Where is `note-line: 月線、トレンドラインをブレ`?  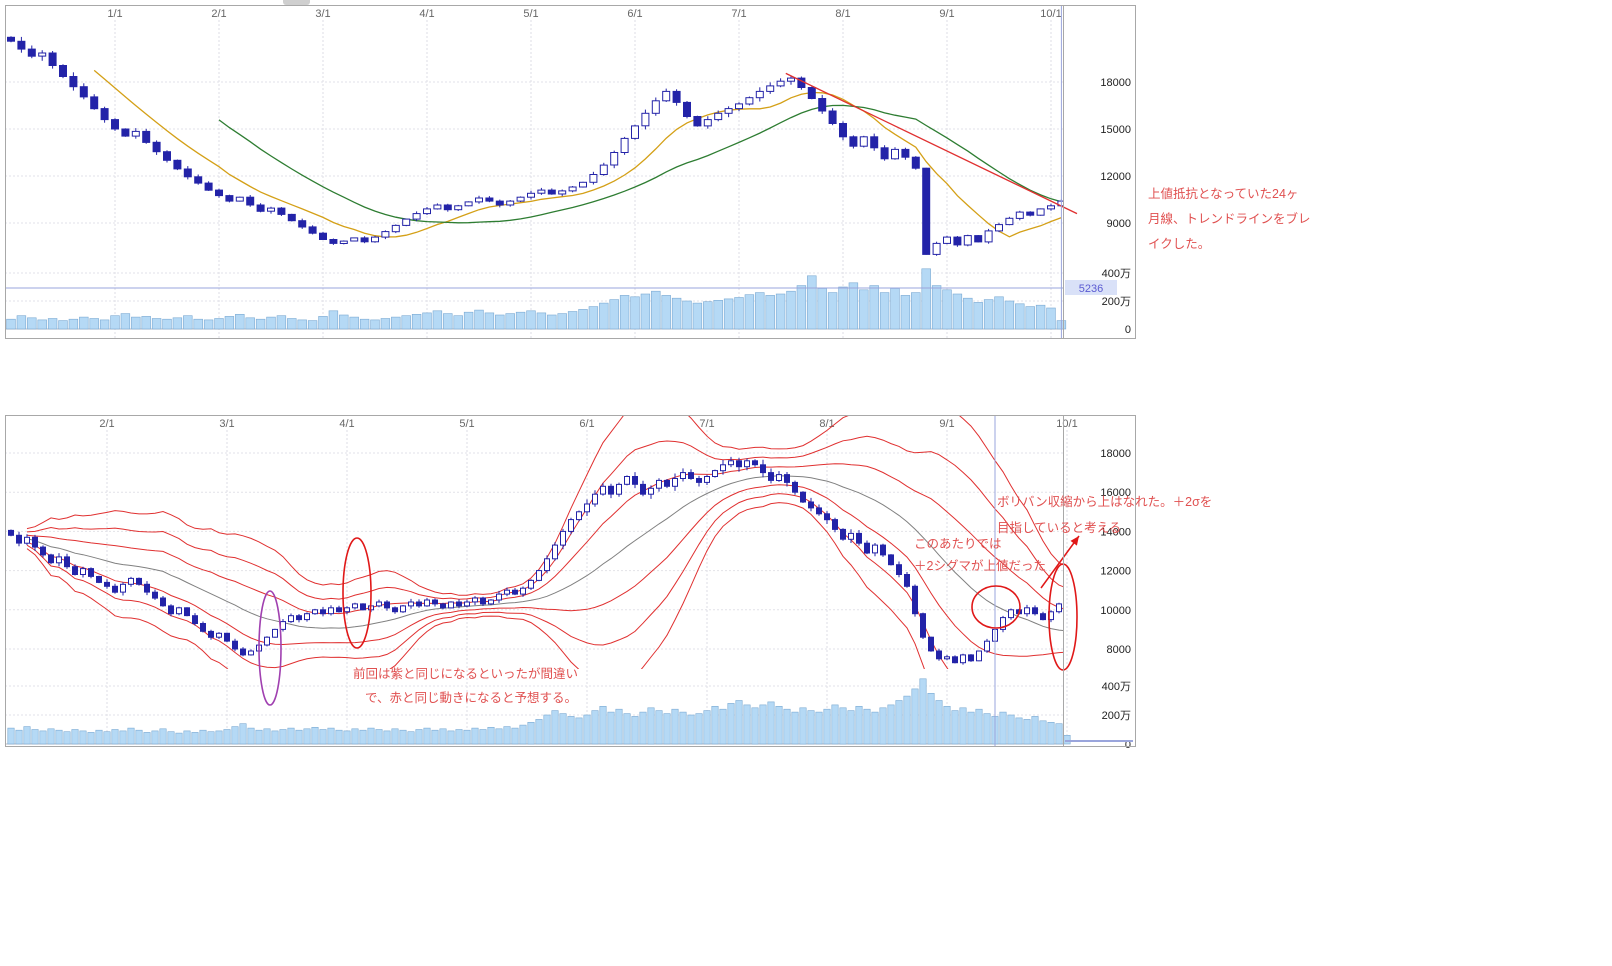
note-line: 月線、トレンドラインをブレ is located at coordinates (1229, 219).